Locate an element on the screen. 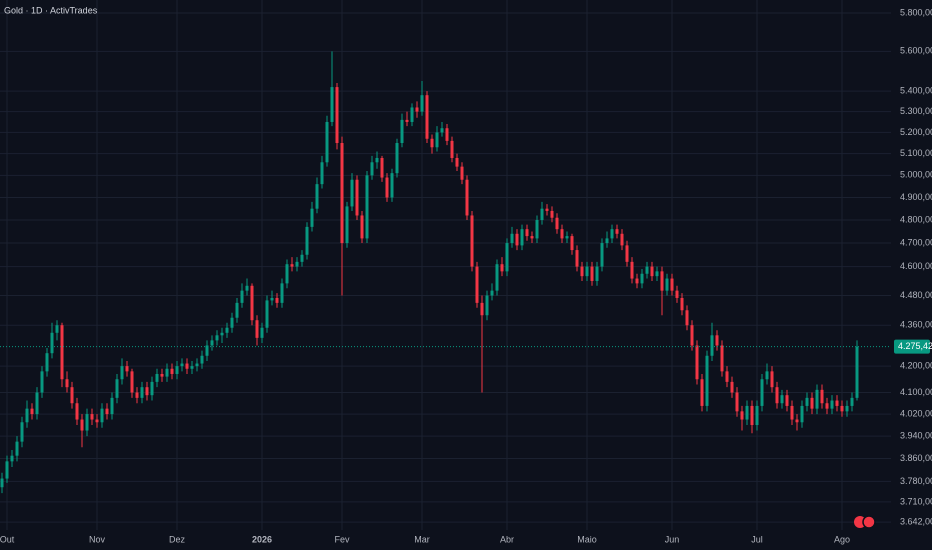 The width and height of the screenshot is (932, 550). last-price-box is located at coordinates (912, 346).